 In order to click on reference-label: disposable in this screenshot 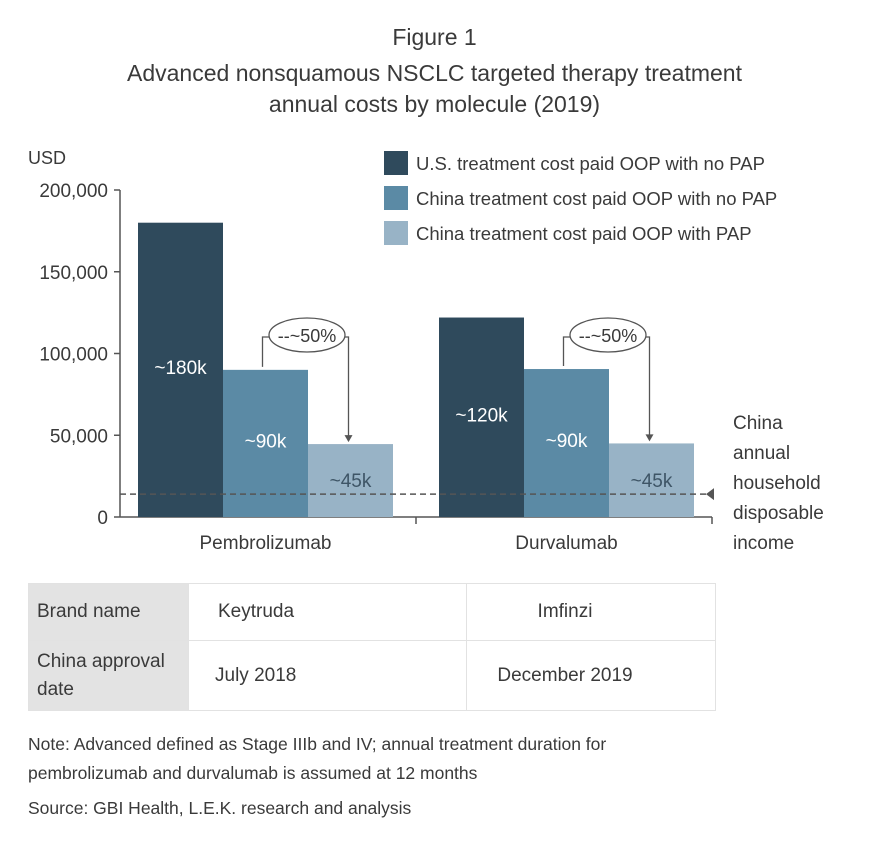, I will do `click(778, 513)`.